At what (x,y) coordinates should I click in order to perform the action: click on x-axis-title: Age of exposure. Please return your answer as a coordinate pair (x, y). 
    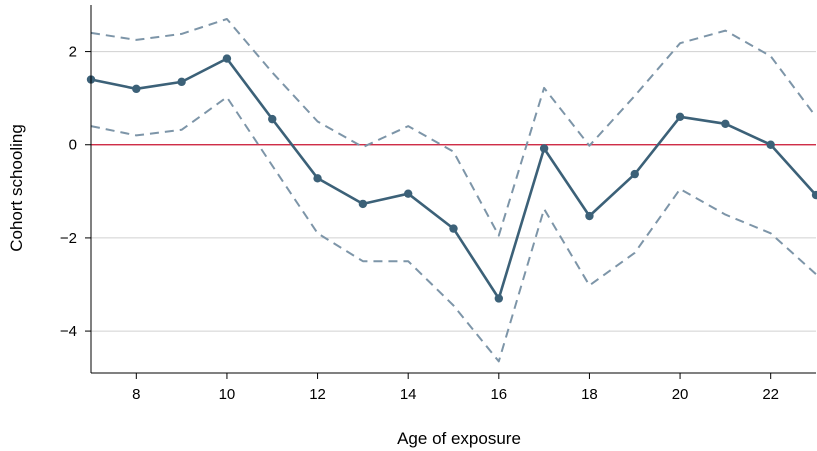
    Looking at the image, I should click on (459, 438).